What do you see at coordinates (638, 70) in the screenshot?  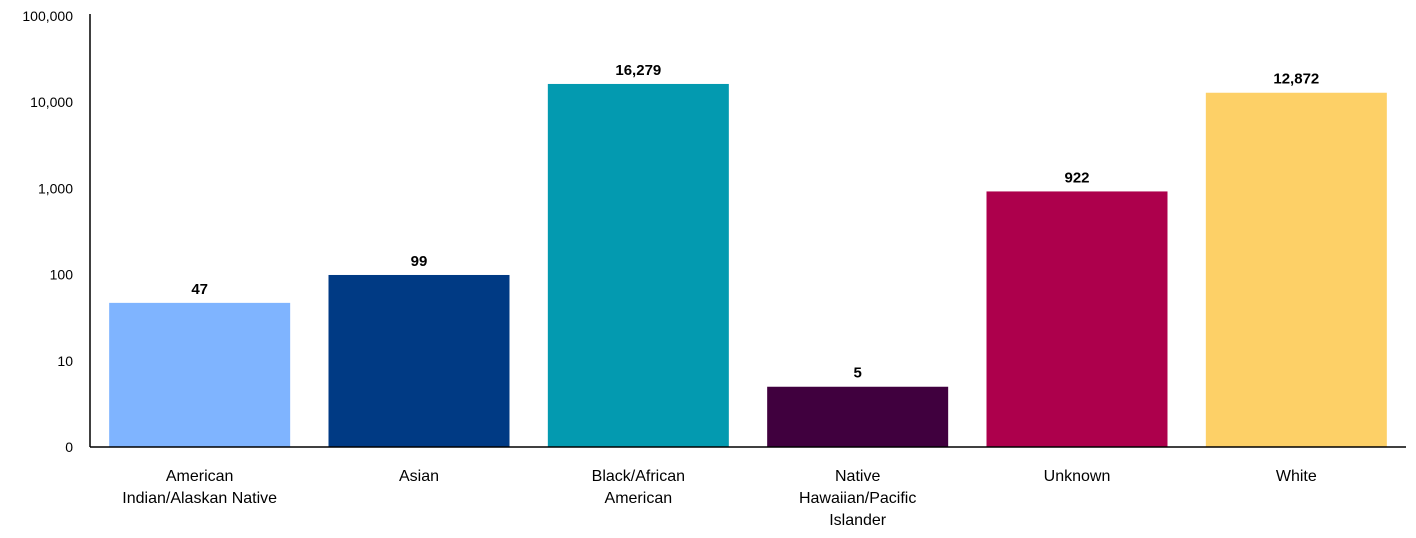 I see `data-label: 16,279` at bounding box center [638, 70].